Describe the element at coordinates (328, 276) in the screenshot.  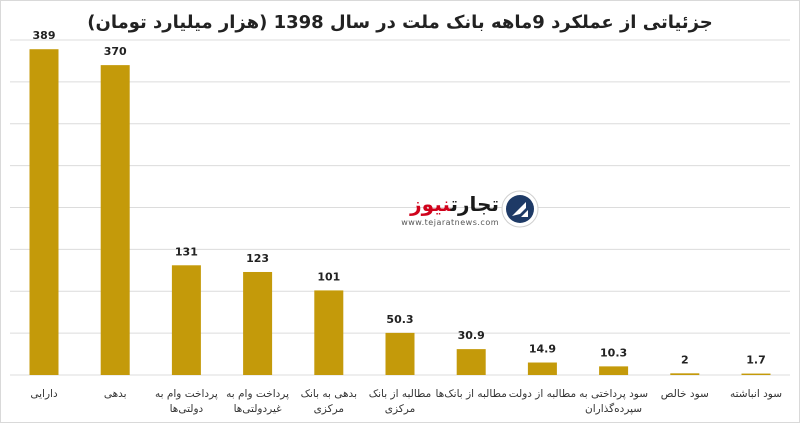
I see `value-label-4: 101` at that location.